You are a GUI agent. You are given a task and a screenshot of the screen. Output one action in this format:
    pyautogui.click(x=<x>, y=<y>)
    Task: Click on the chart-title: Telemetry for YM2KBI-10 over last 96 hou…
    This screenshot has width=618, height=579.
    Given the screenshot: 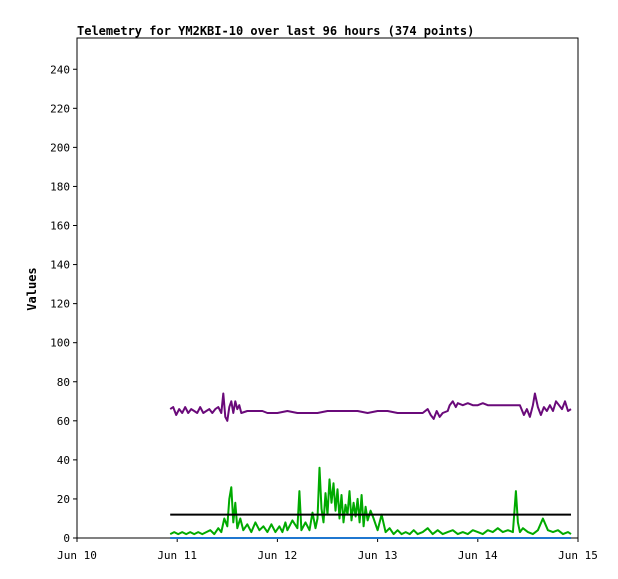 What is the action you would take?
    pyautogui.click(x=275, y=31)
    